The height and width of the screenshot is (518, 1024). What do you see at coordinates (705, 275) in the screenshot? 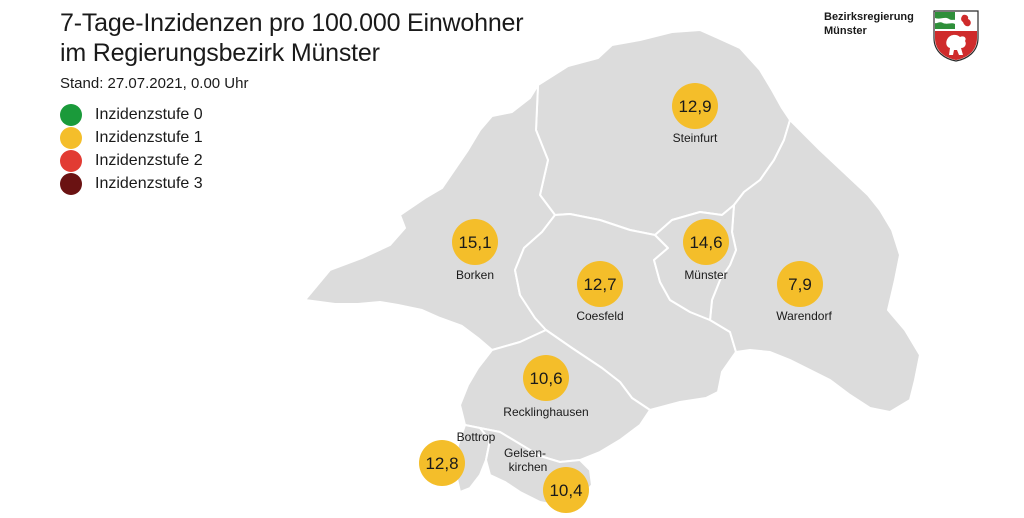
I see `region-label-muenster: Münster` at bounding box center [705, 275].